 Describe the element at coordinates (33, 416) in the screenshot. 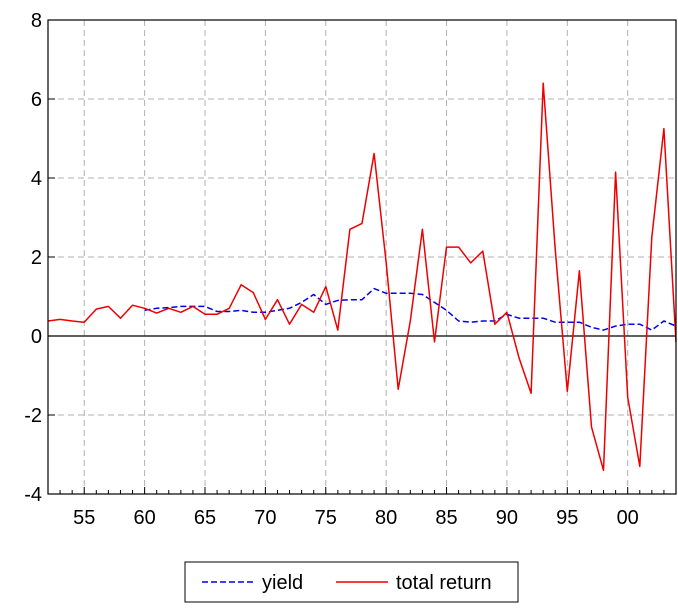

I see `y-tick-label: -2` at that location.